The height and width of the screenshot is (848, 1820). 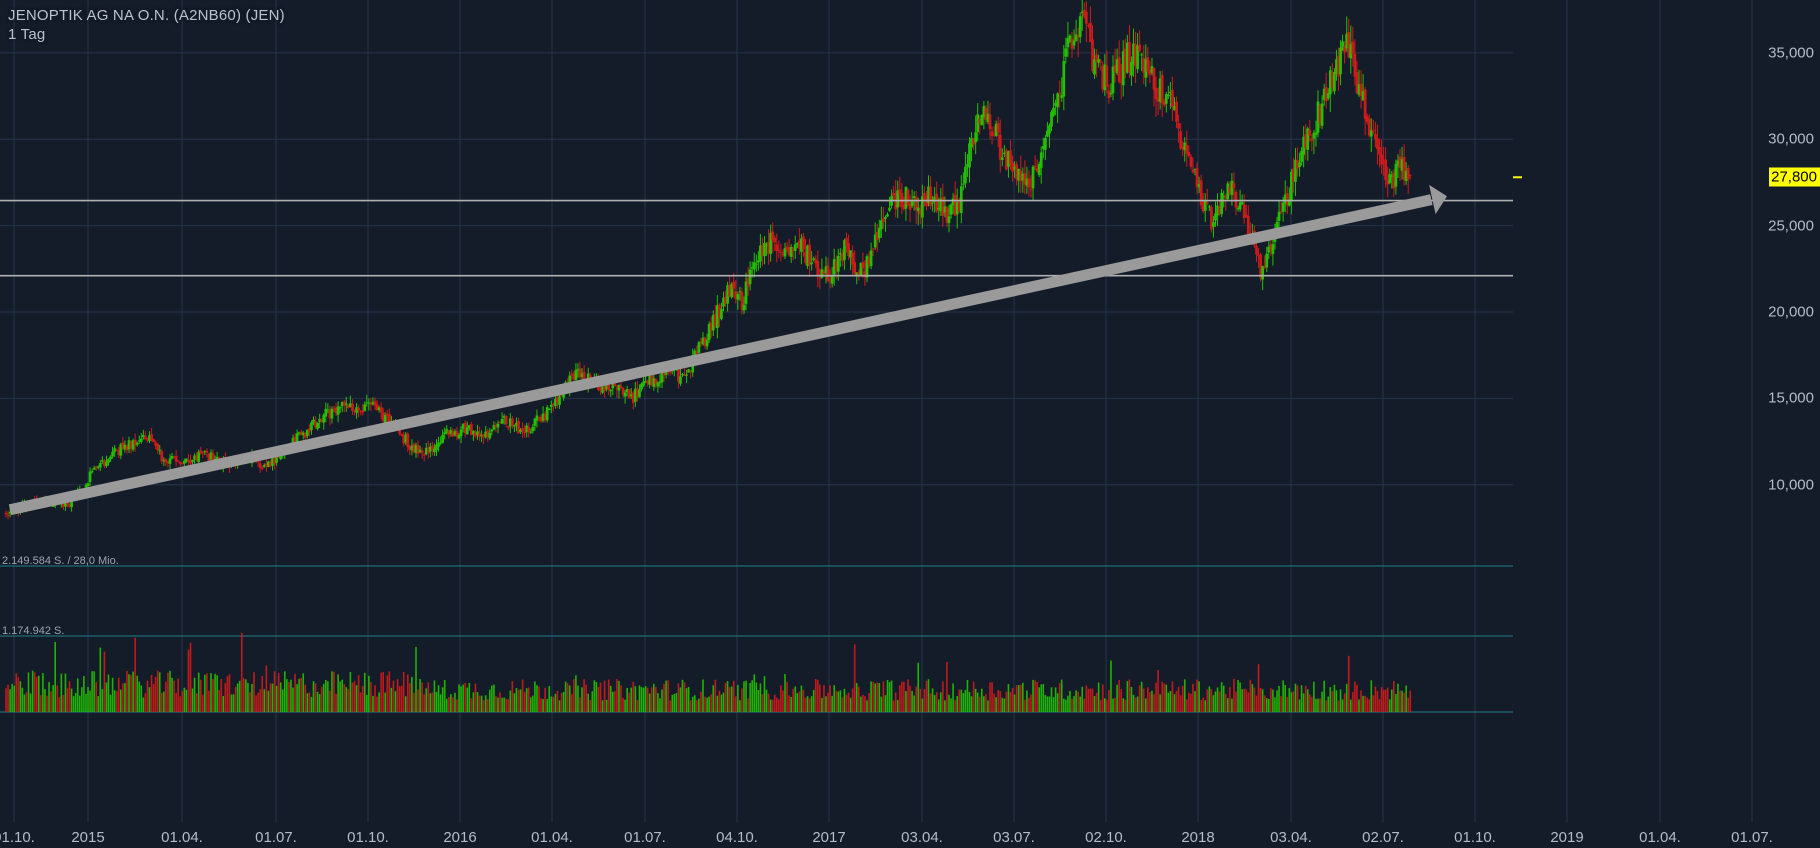 I want to click on time-axis-tick: 04.10., so click(x=737, y=837).